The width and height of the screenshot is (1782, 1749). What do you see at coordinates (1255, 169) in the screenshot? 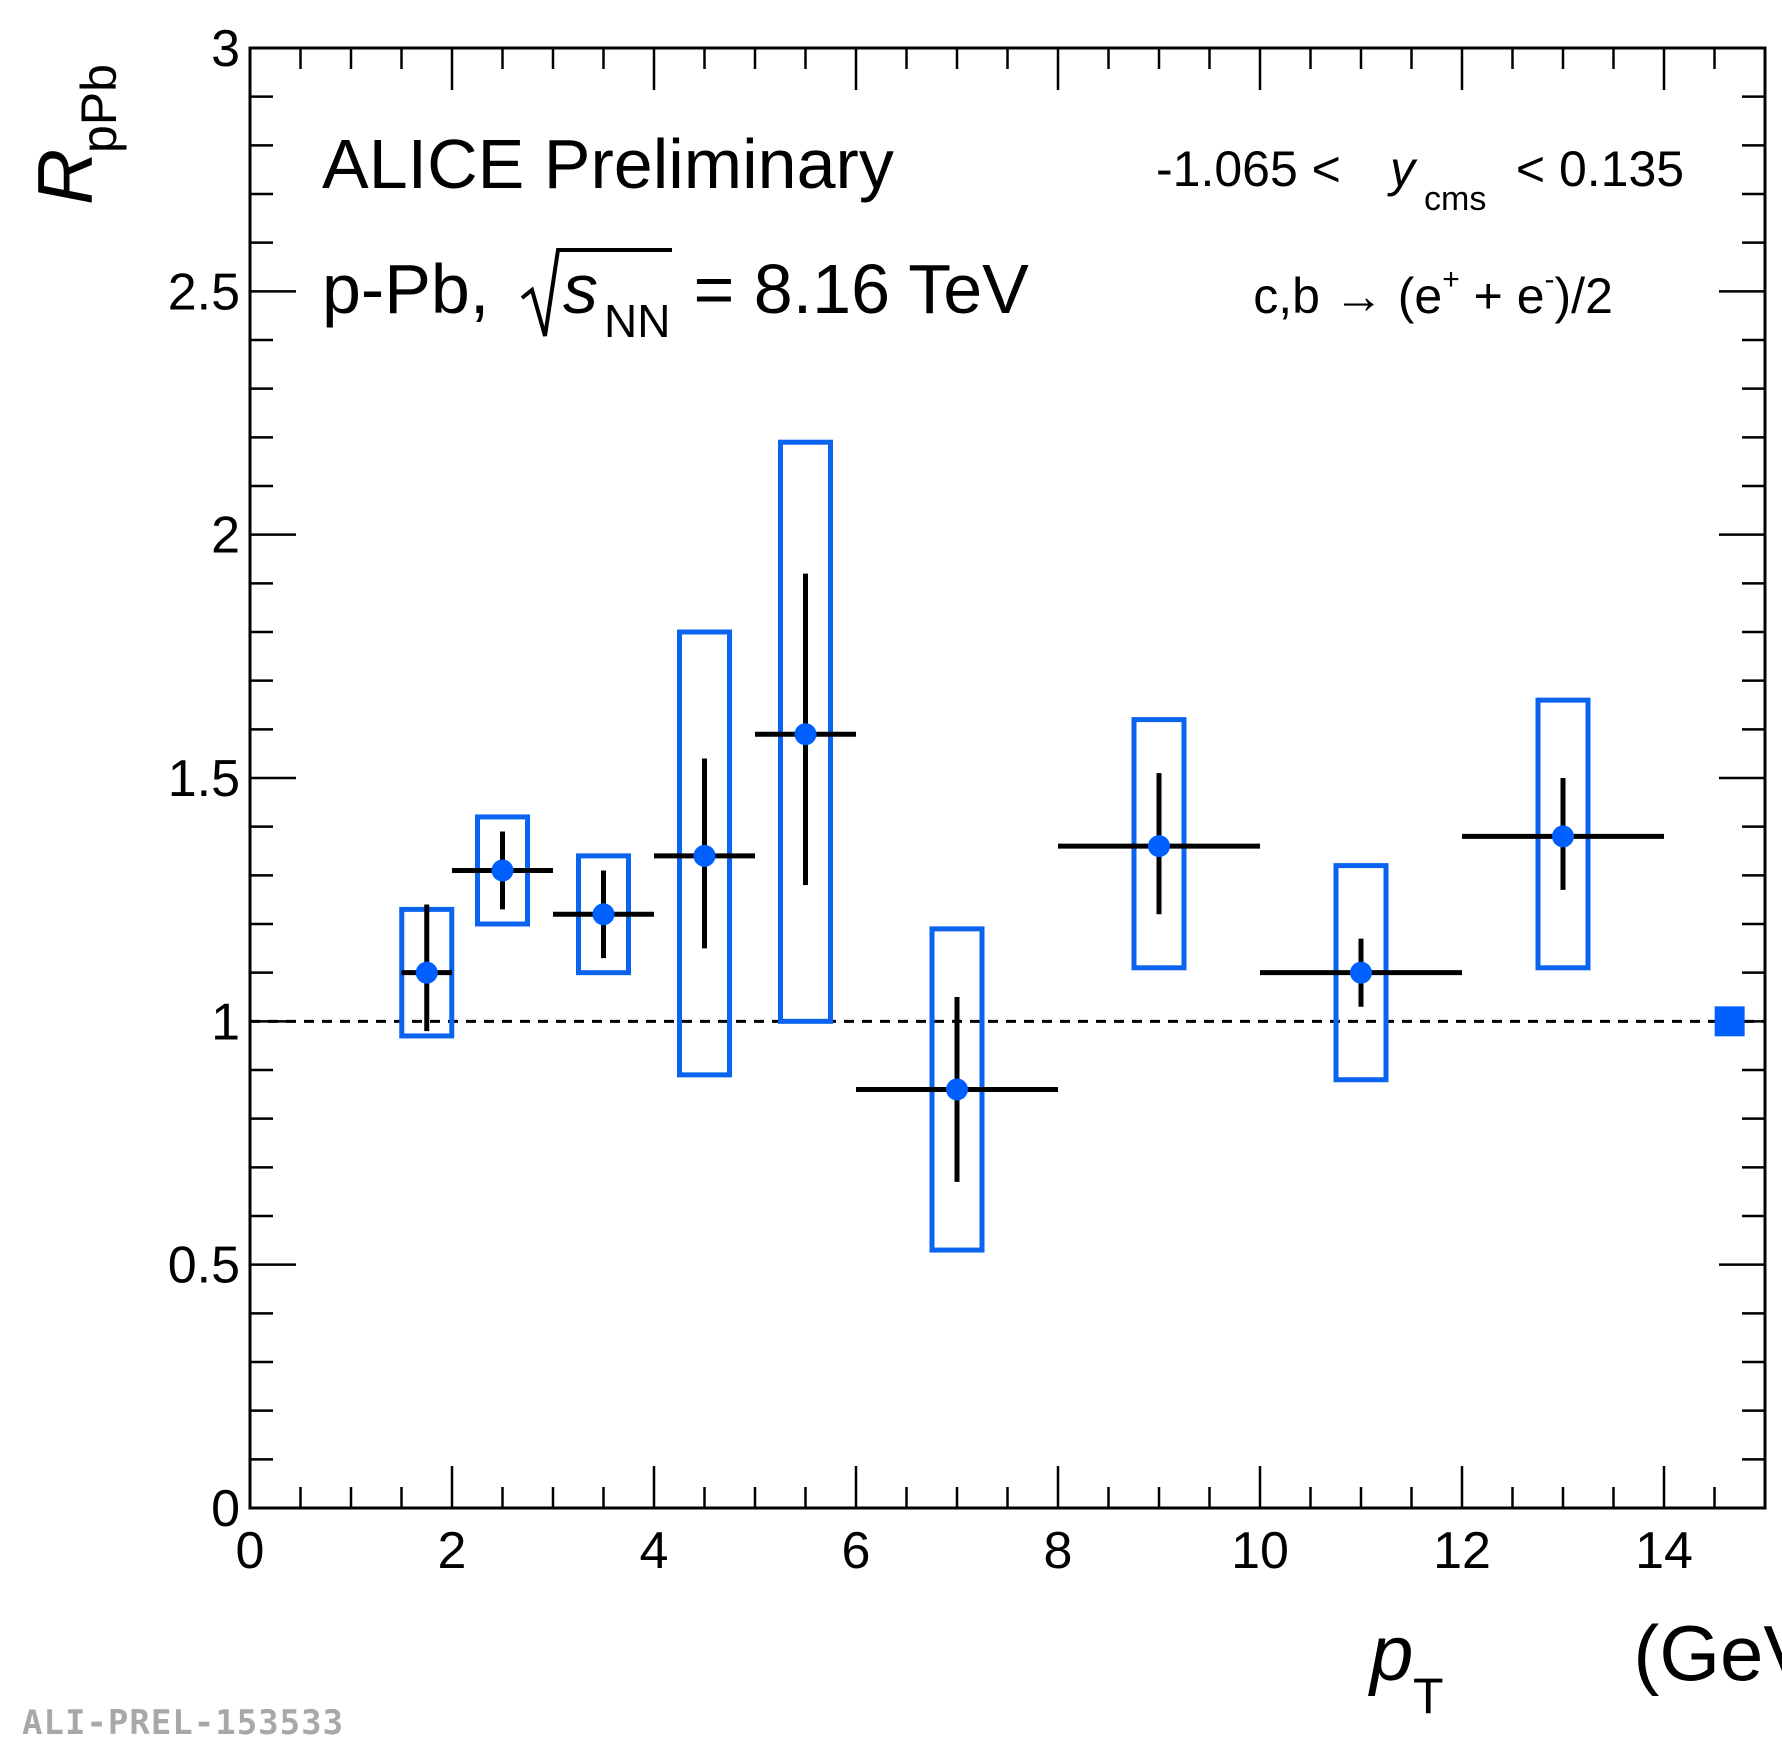
I see `rapidity-left: -1.065 <` at bounding box center [1255, 169].